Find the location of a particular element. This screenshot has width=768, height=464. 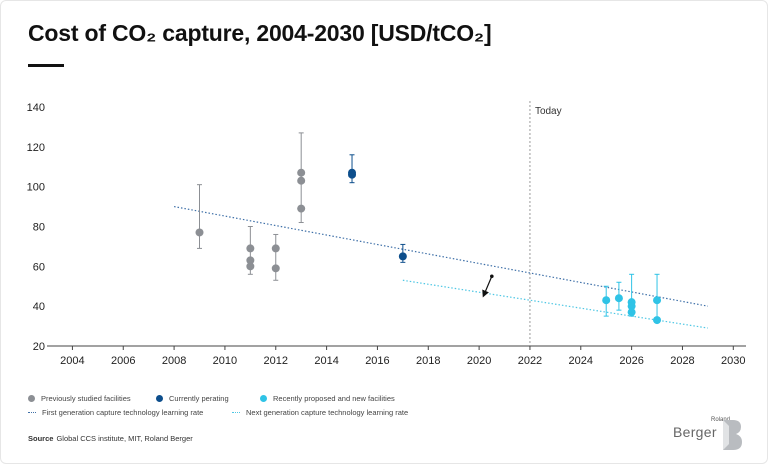

legend-item-new: Recently proposed and new facilities is located at coordinates (327, 398).